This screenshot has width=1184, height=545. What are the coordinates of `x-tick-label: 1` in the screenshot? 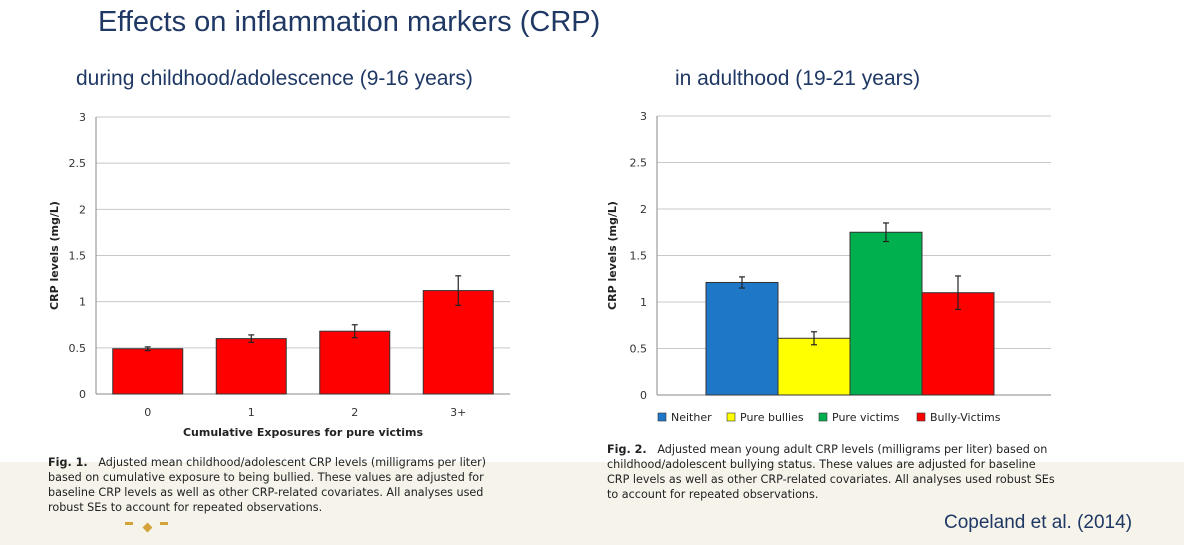 It's located at (251, 412).